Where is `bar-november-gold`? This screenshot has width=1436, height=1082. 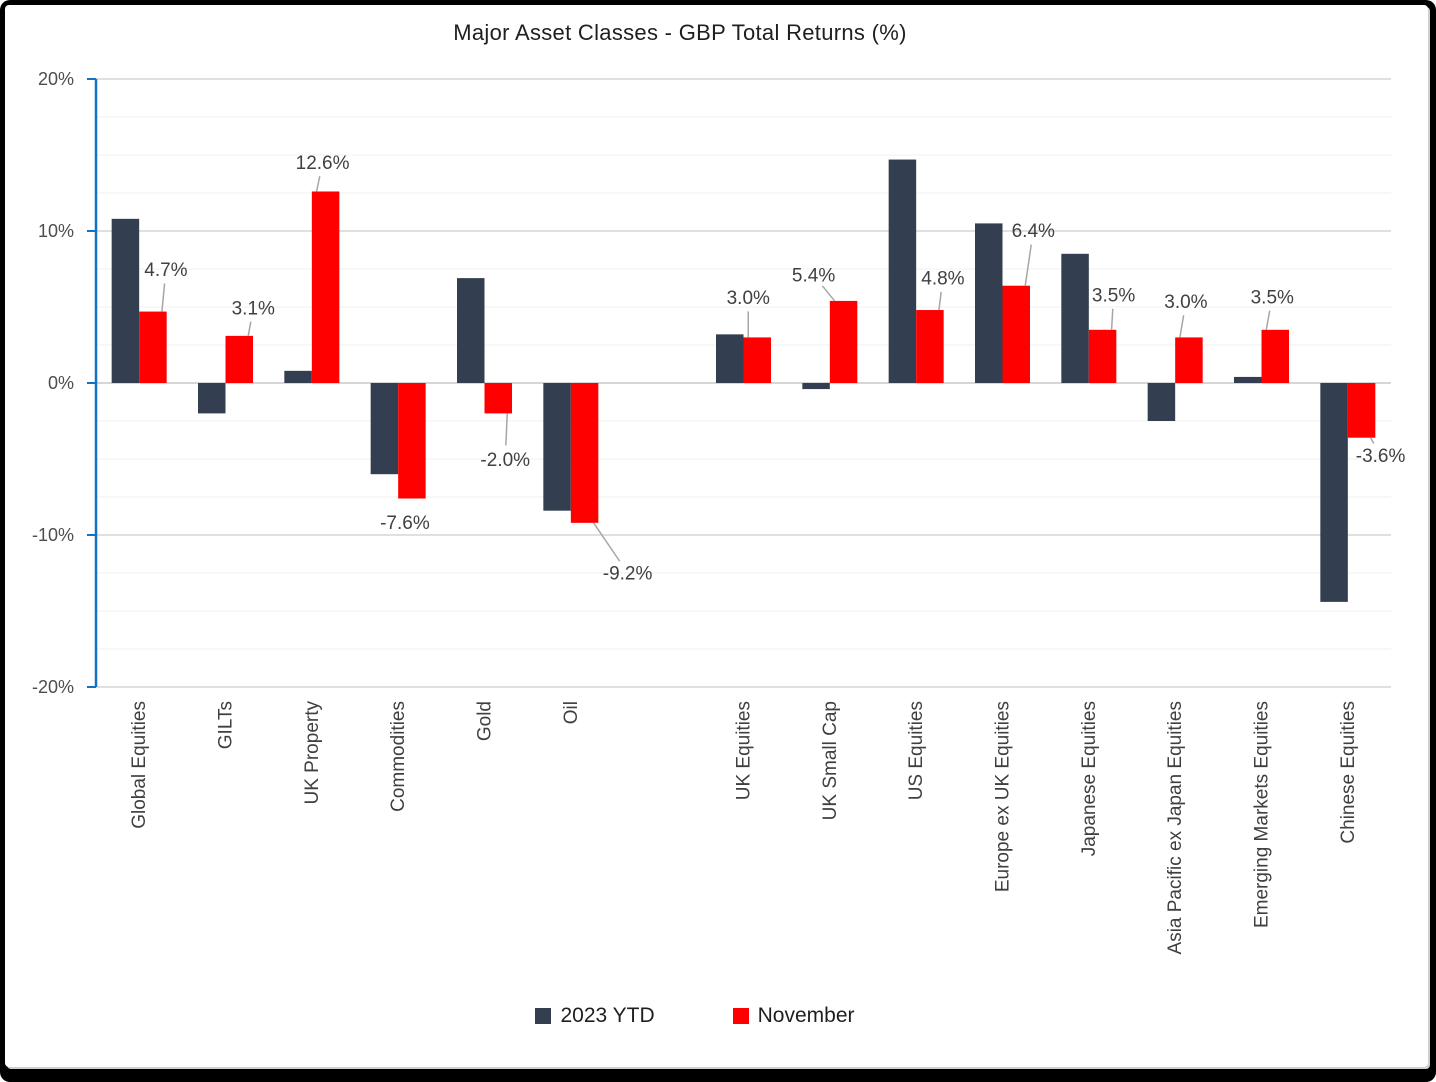
bar-november-gold is located at coordinates (498, 398).